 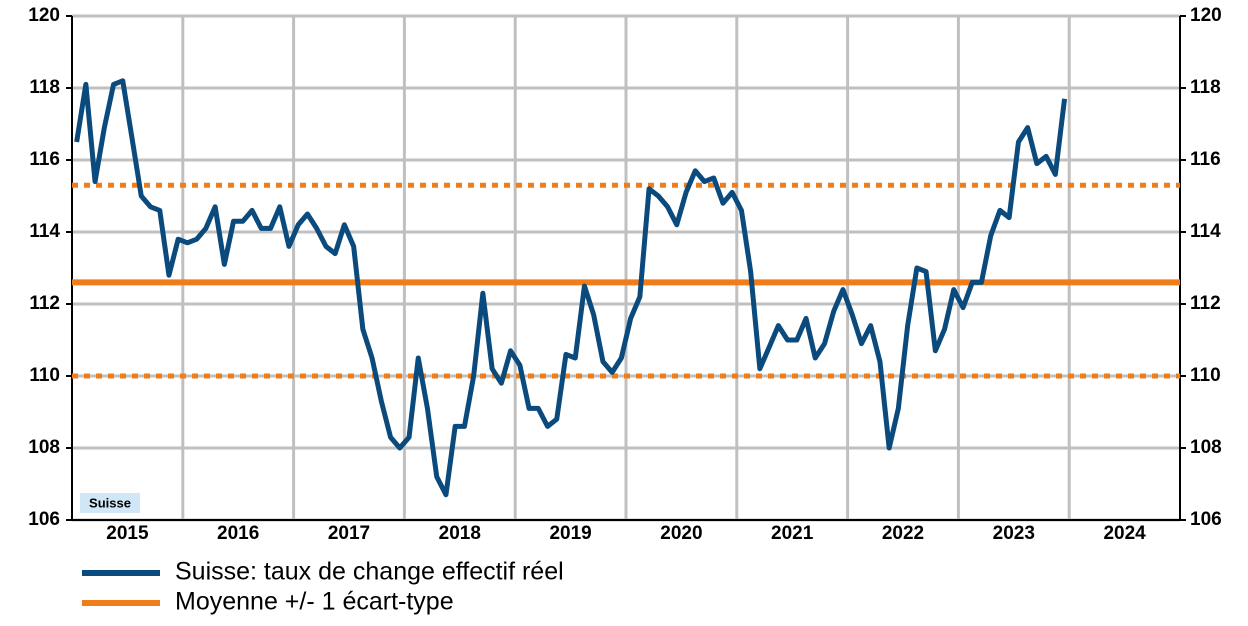 I want to click on x-tick-label: 2017, so click(x=349, y=533).